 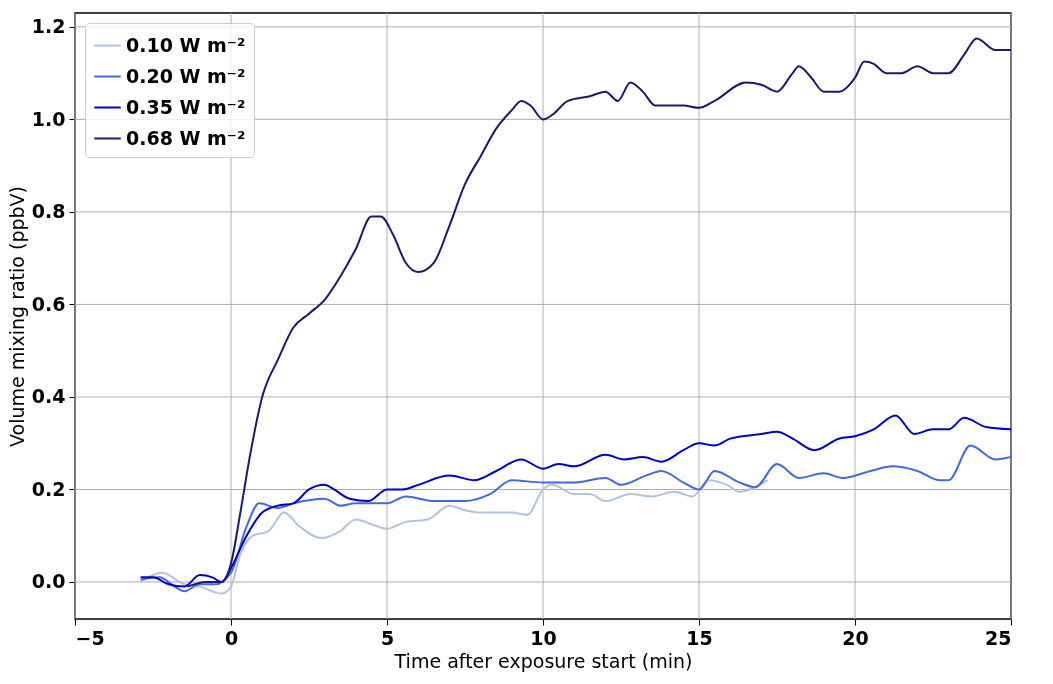 I want to click on line-series, so click(x=454, y=537).